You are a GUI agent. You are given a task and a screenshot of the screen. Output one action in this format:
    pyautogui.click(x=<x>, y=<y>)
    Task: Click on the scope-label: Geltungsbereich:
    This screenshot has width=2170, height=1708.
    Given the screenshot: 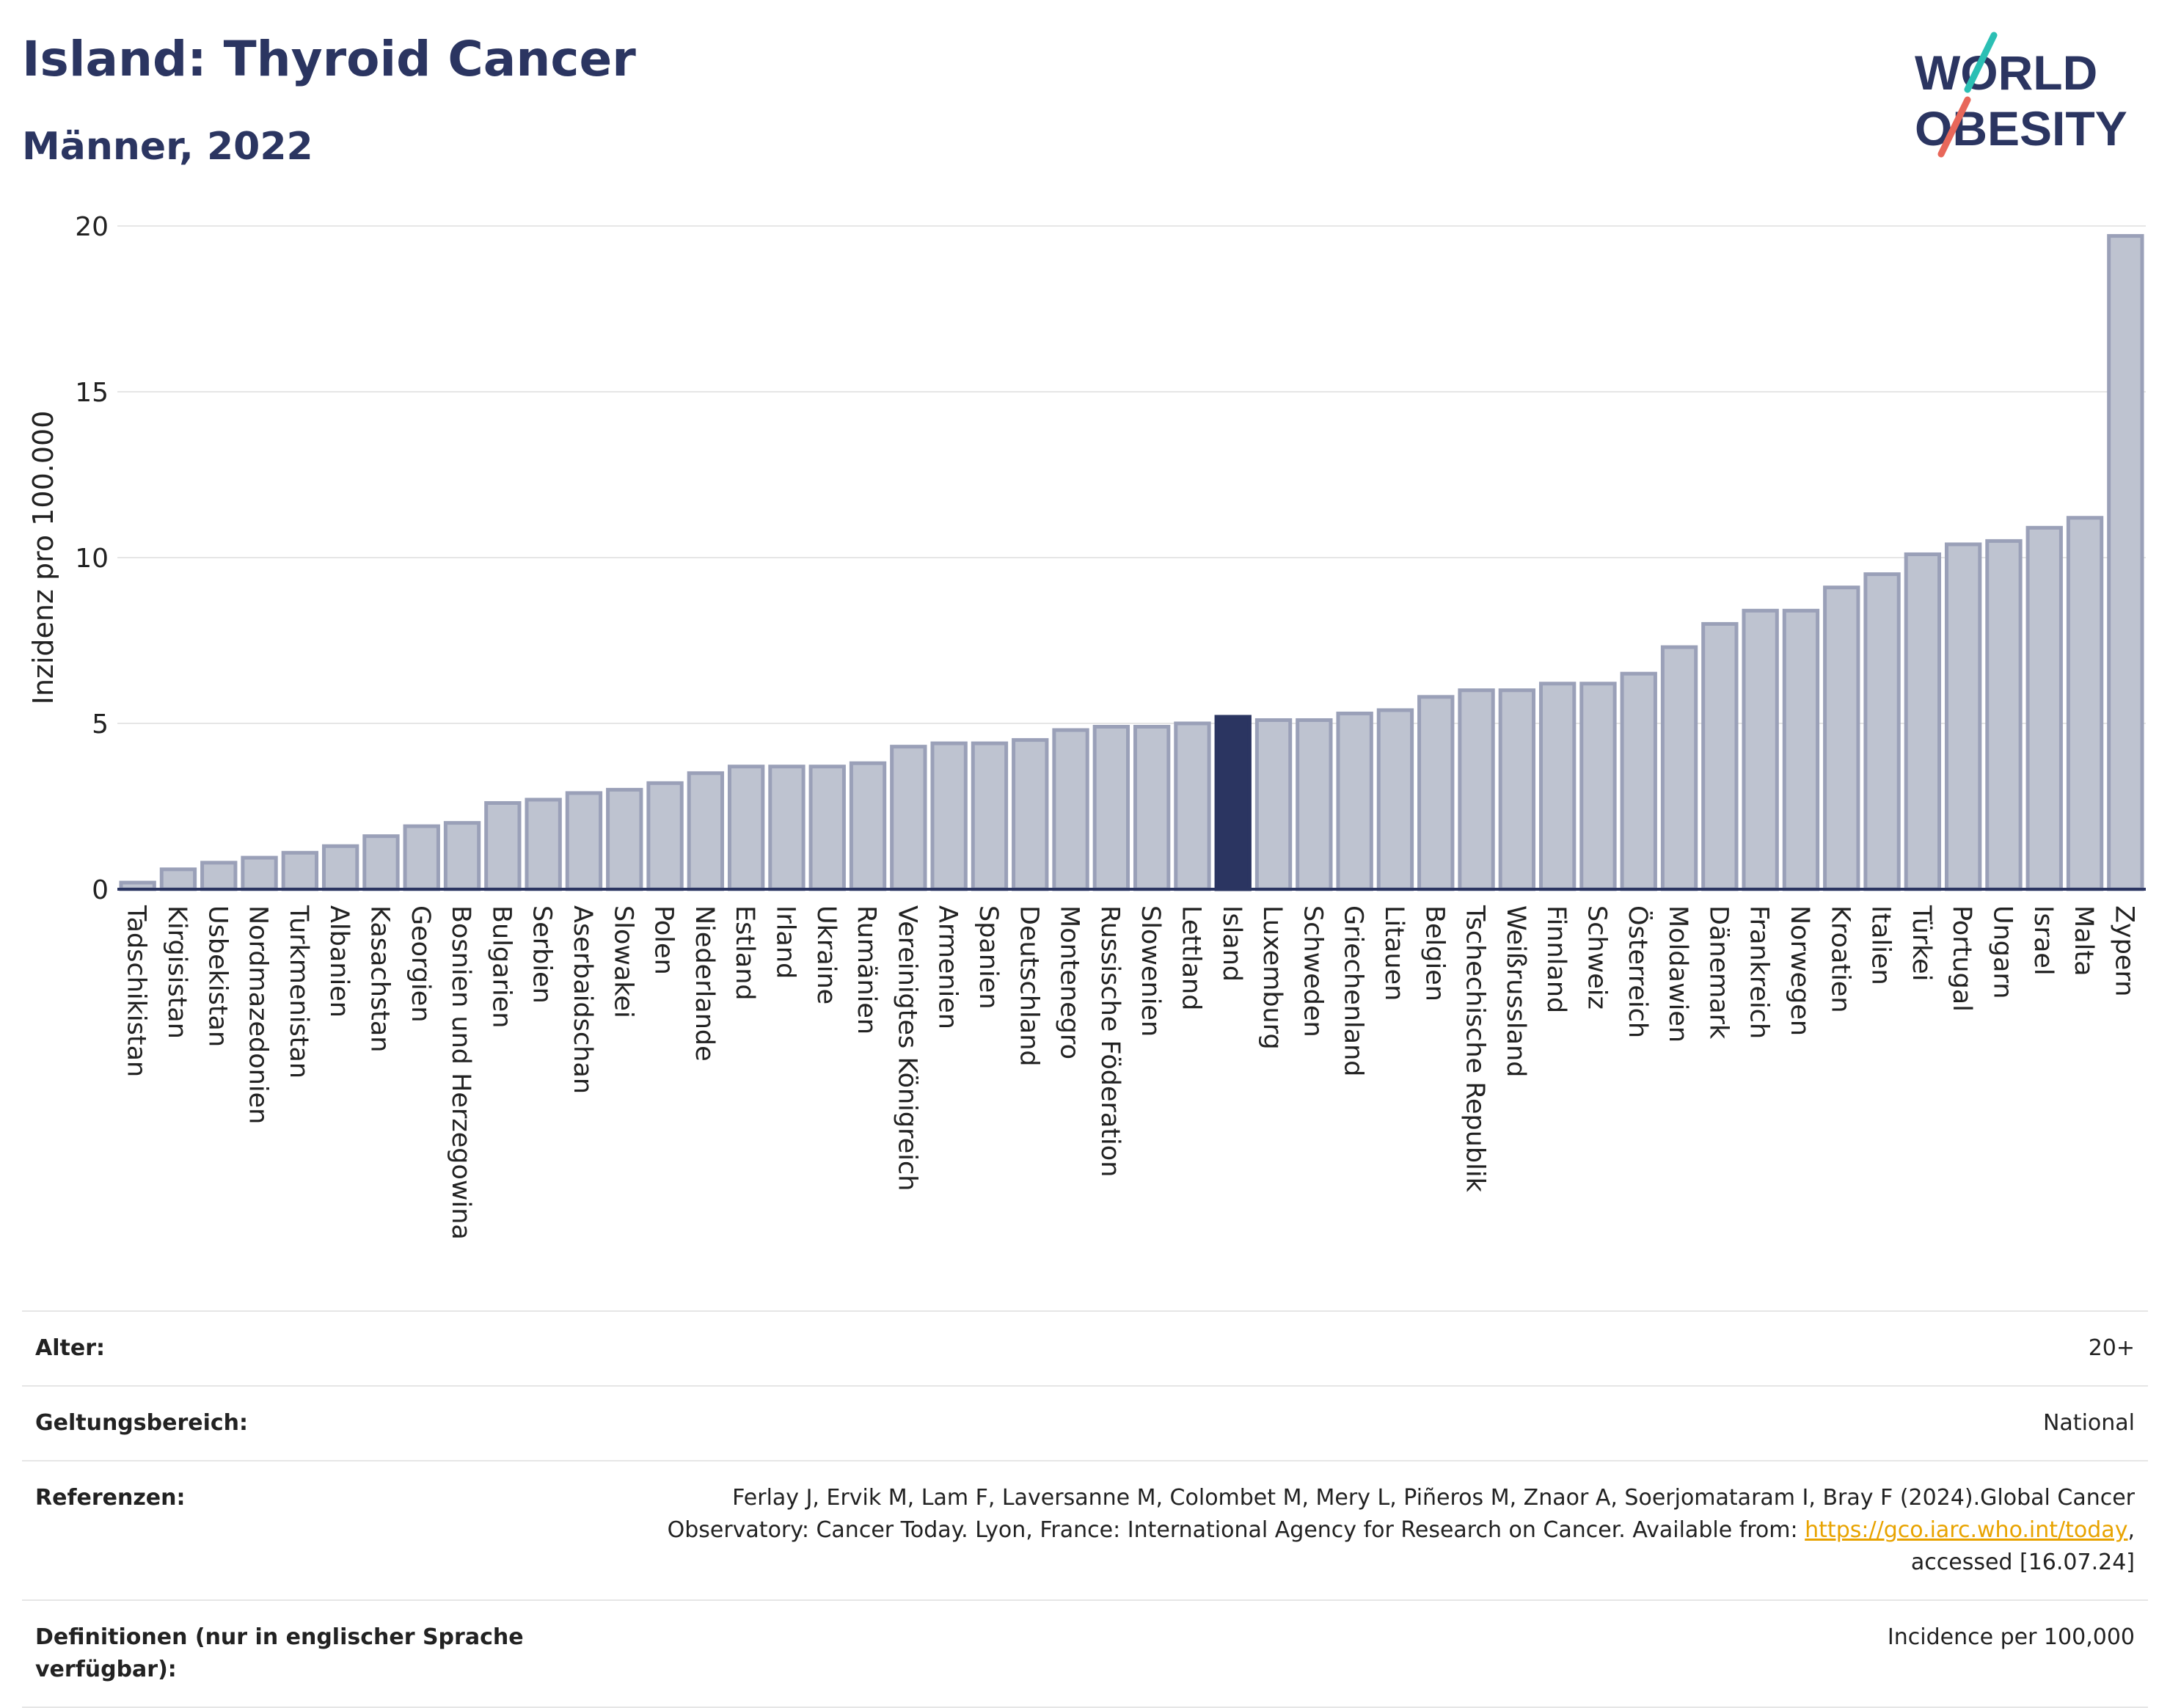 What is the action you would take?
    pyautogui.click(x=142, y=1423)
    